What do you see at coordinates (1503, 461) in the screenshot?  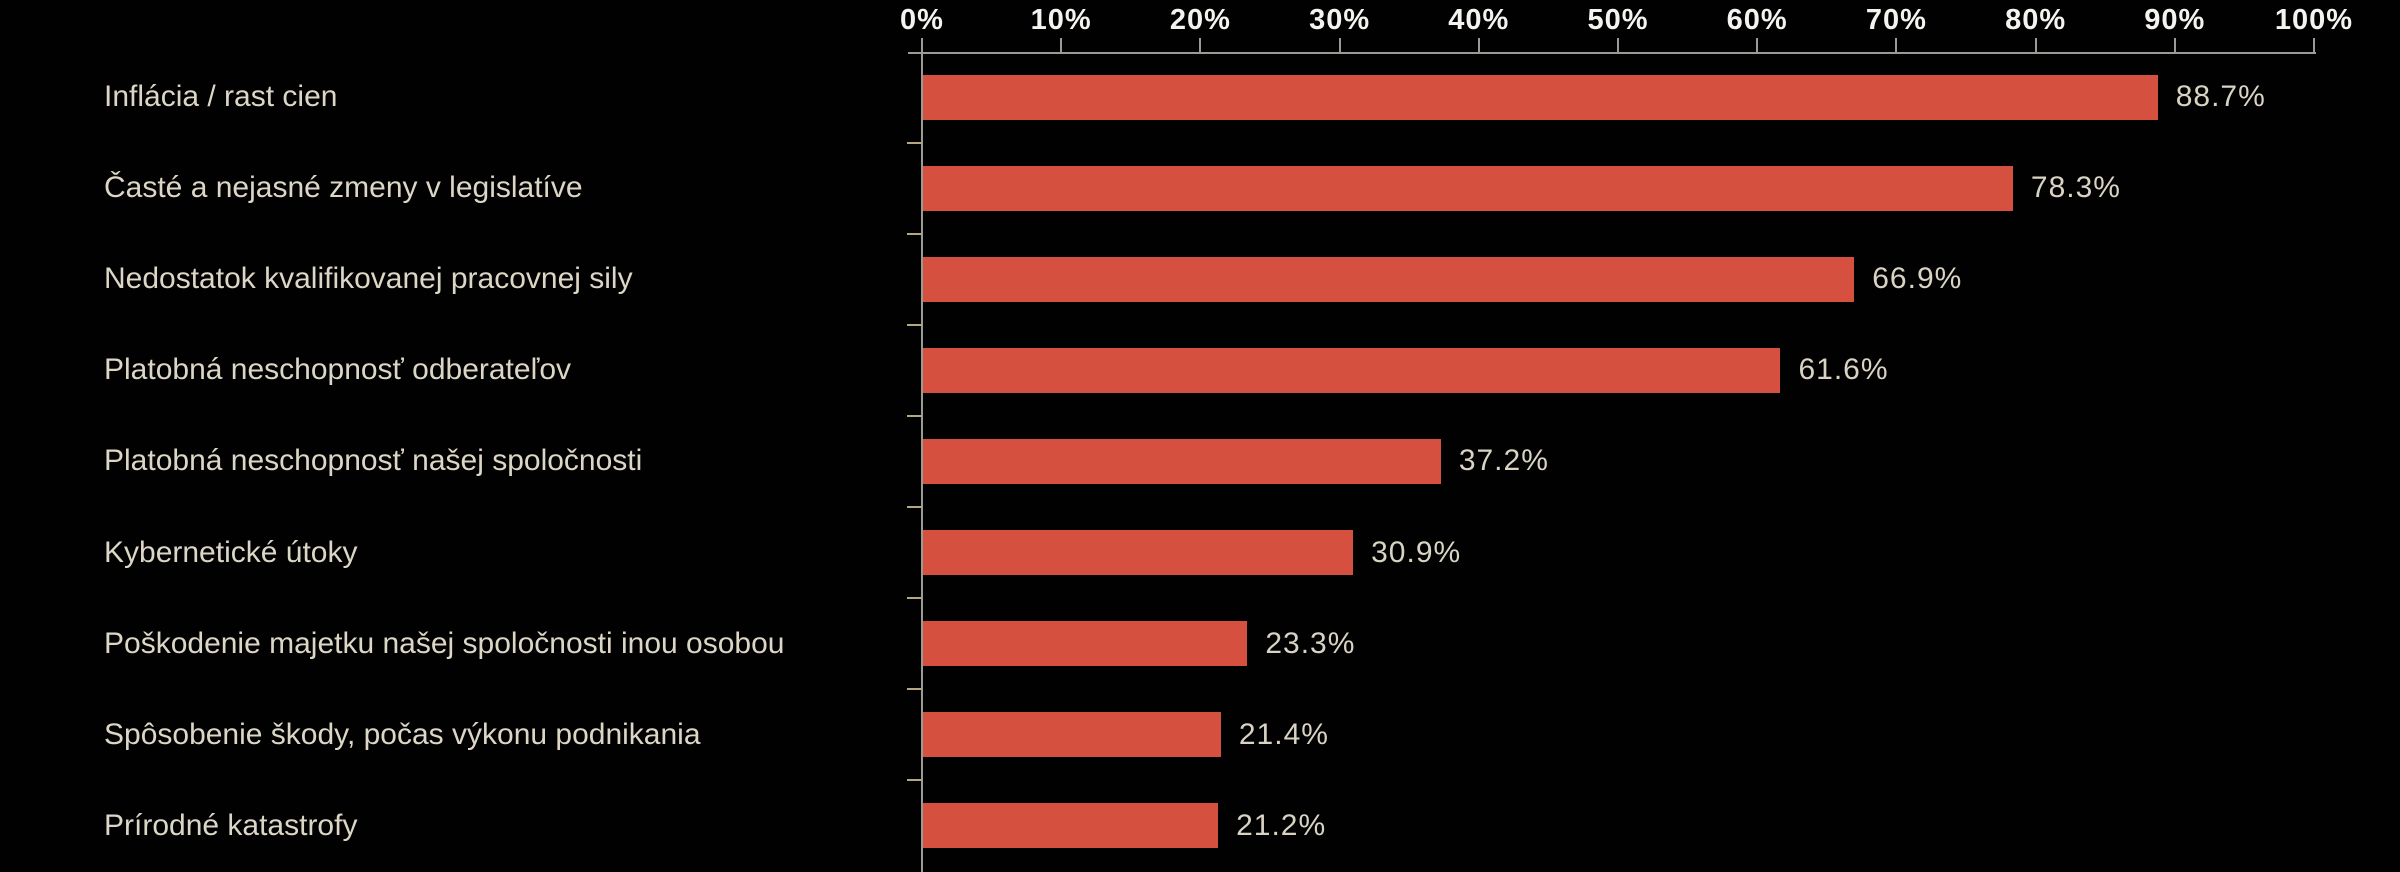 I see `value-label: 37.2%` at bounding box center [1503, 461].